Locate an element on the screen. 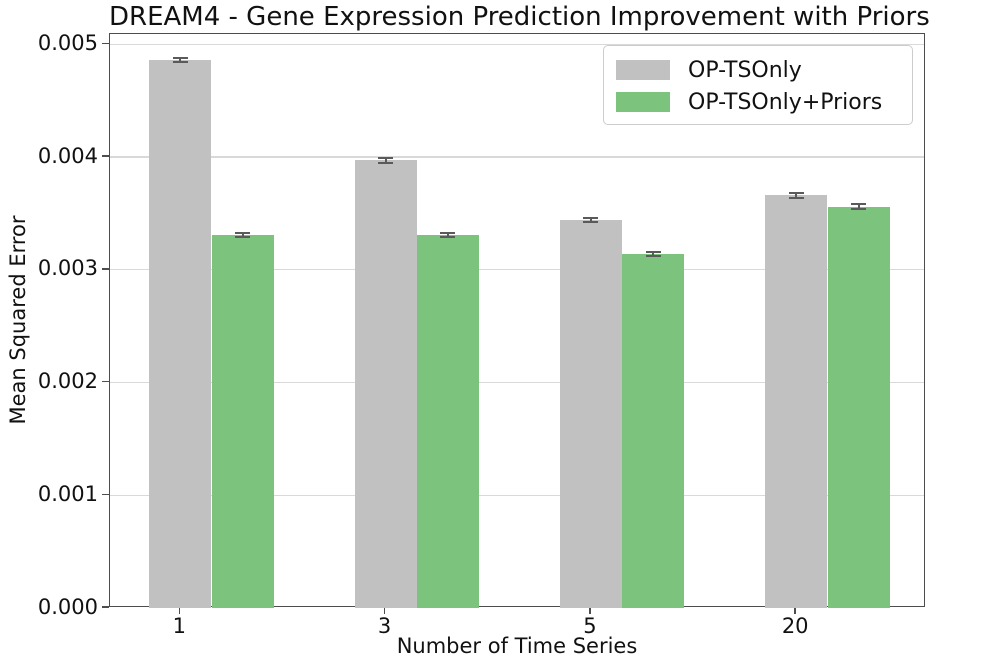 The height and width of the screenshot is (664, 1004). x-tick-label-3: 3 is located at coordinates (384, 626).